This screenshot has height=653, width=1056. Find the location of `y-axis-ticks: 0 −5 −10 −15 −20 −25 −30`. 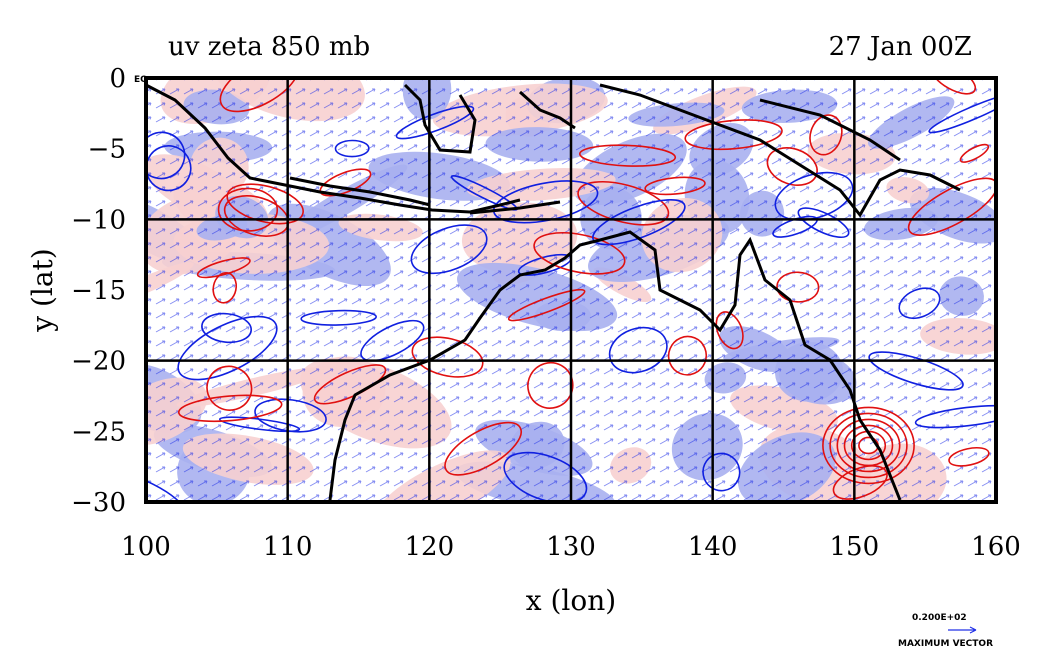

y-axis-ticks: 0 −5 −10 −15 −20 −25 −30 is located at coordinates (98, 291).